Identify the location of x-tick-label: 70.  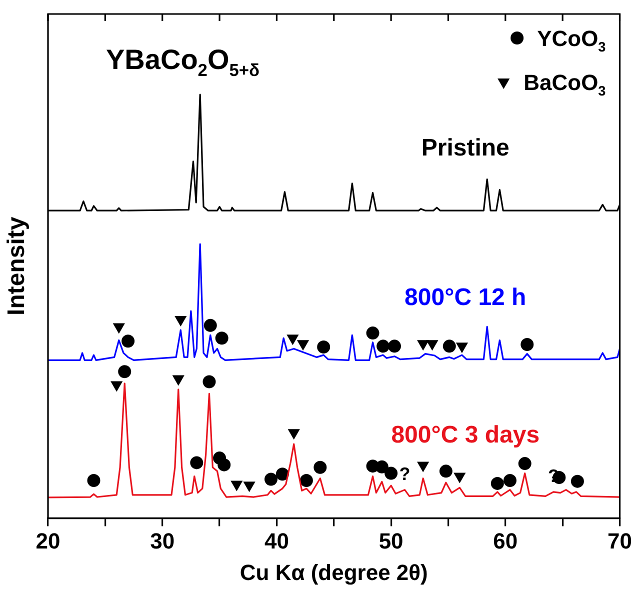
(620, 541).